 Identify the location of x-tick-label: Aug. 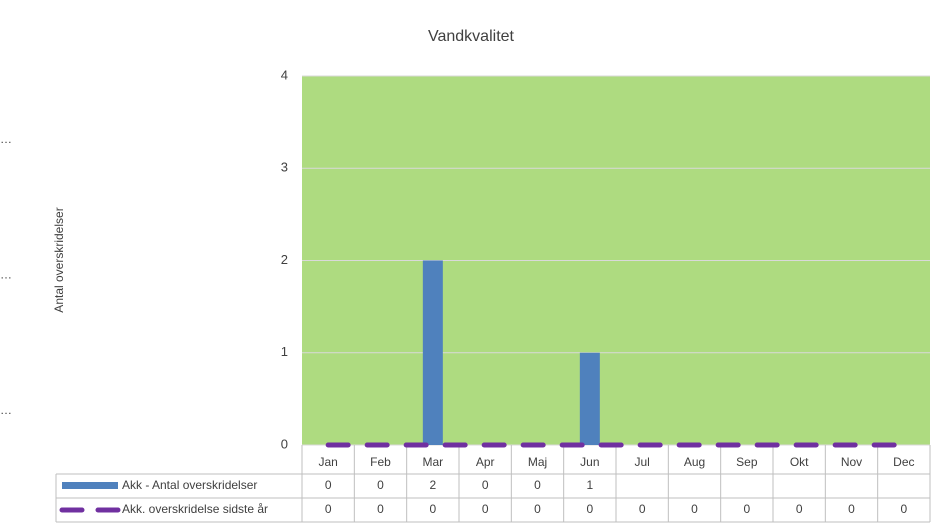
(694, 462).